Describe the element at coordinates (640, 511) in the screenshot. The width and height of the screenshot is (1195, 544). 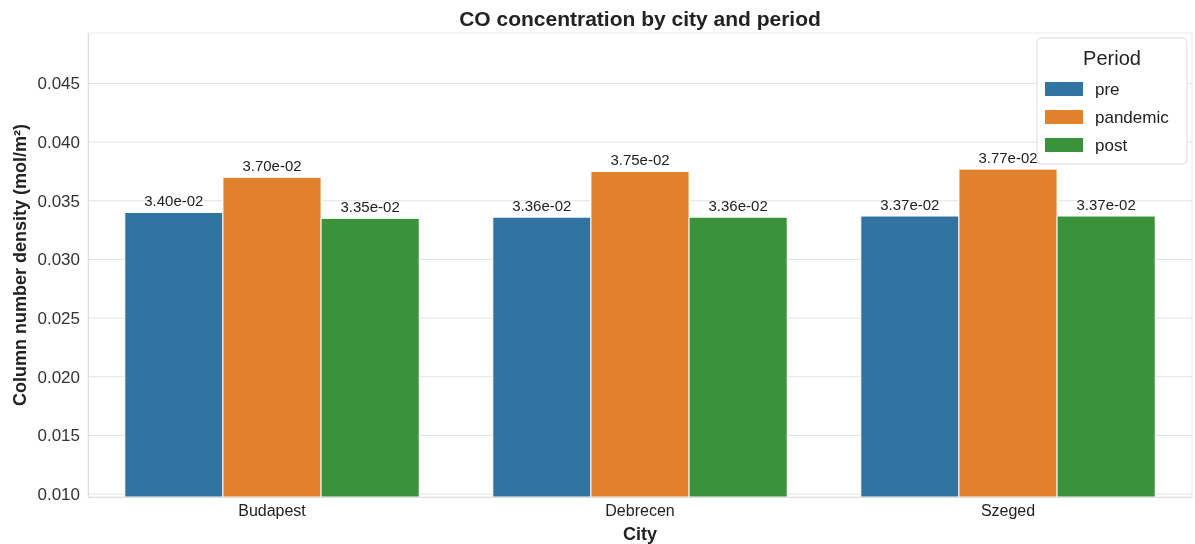
I see `x-tick-label: Debrecen` at that location.